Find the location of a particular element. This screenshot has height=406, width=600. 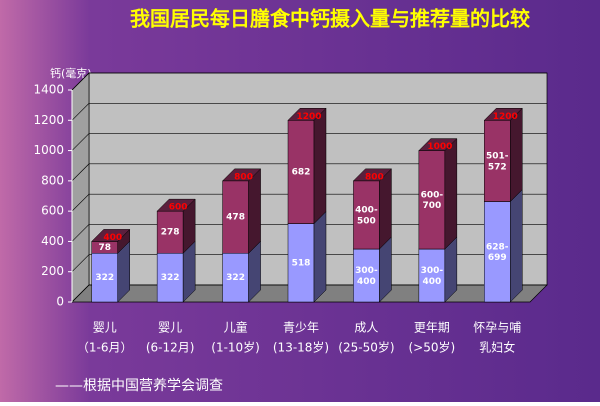

recommended-label: 400 is located at coordinates (112, 238).